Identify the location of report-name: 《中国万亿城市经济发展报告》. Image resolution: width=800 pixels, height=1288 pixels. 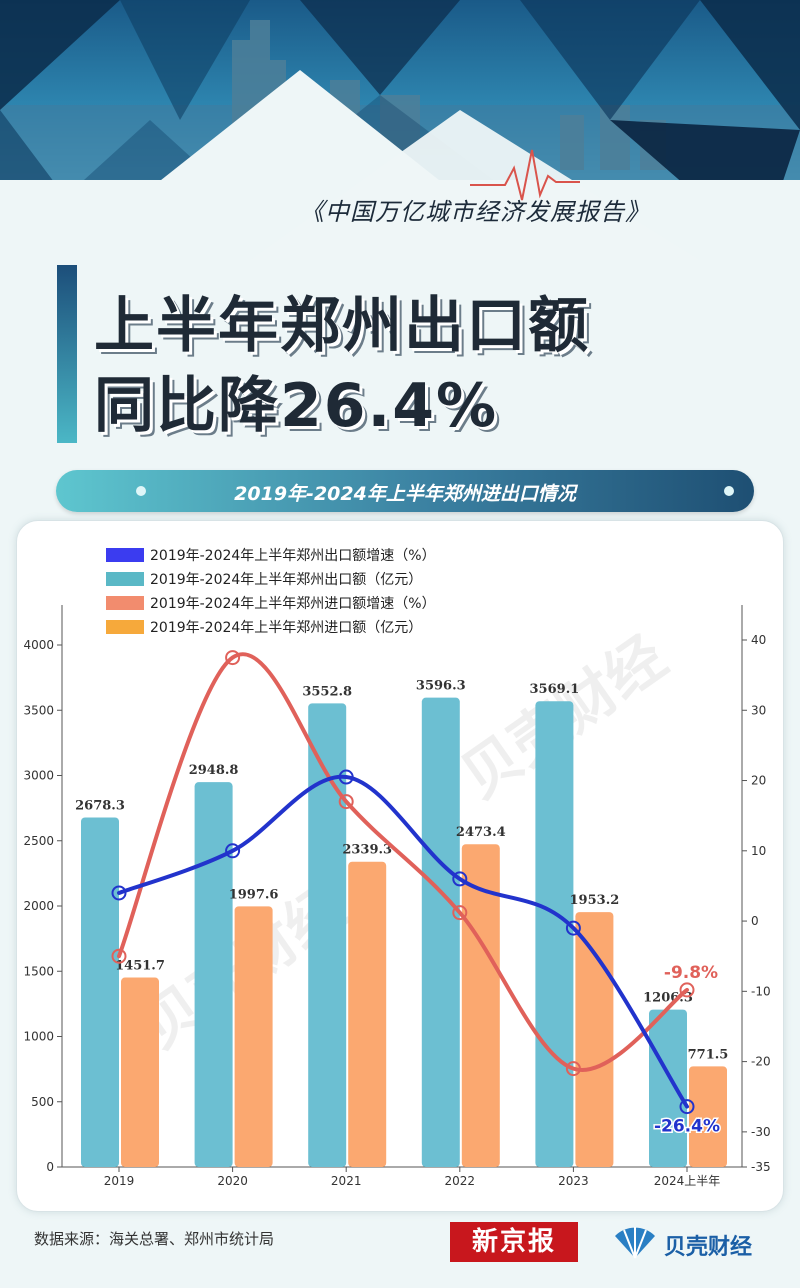
(475, 212).